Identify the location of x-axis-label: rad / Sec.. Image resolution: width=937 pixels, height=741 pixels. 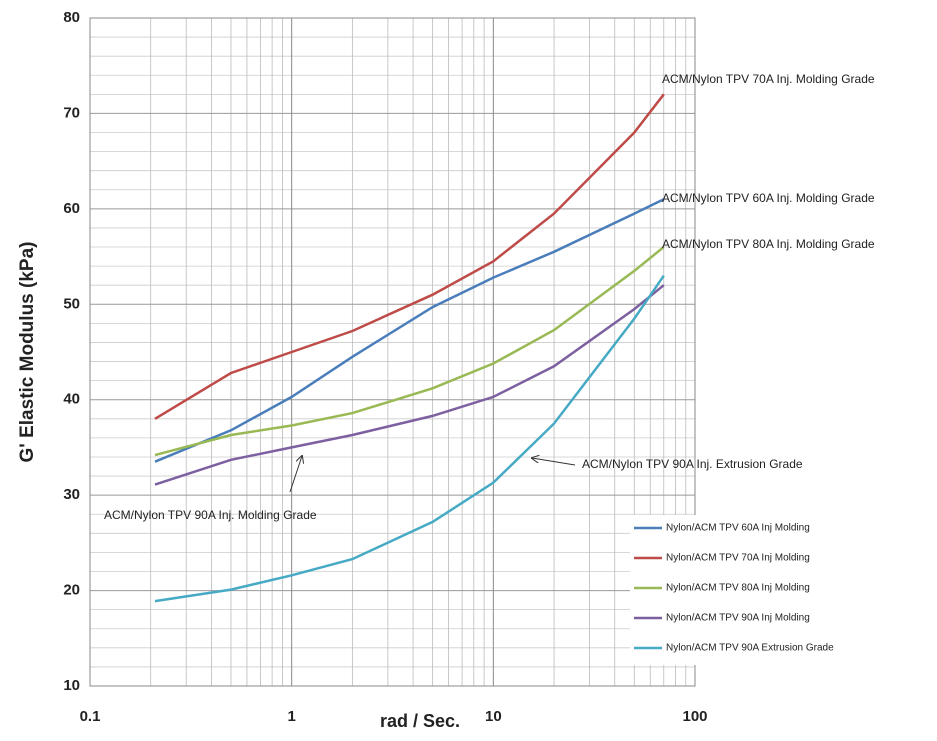
(420, 721).